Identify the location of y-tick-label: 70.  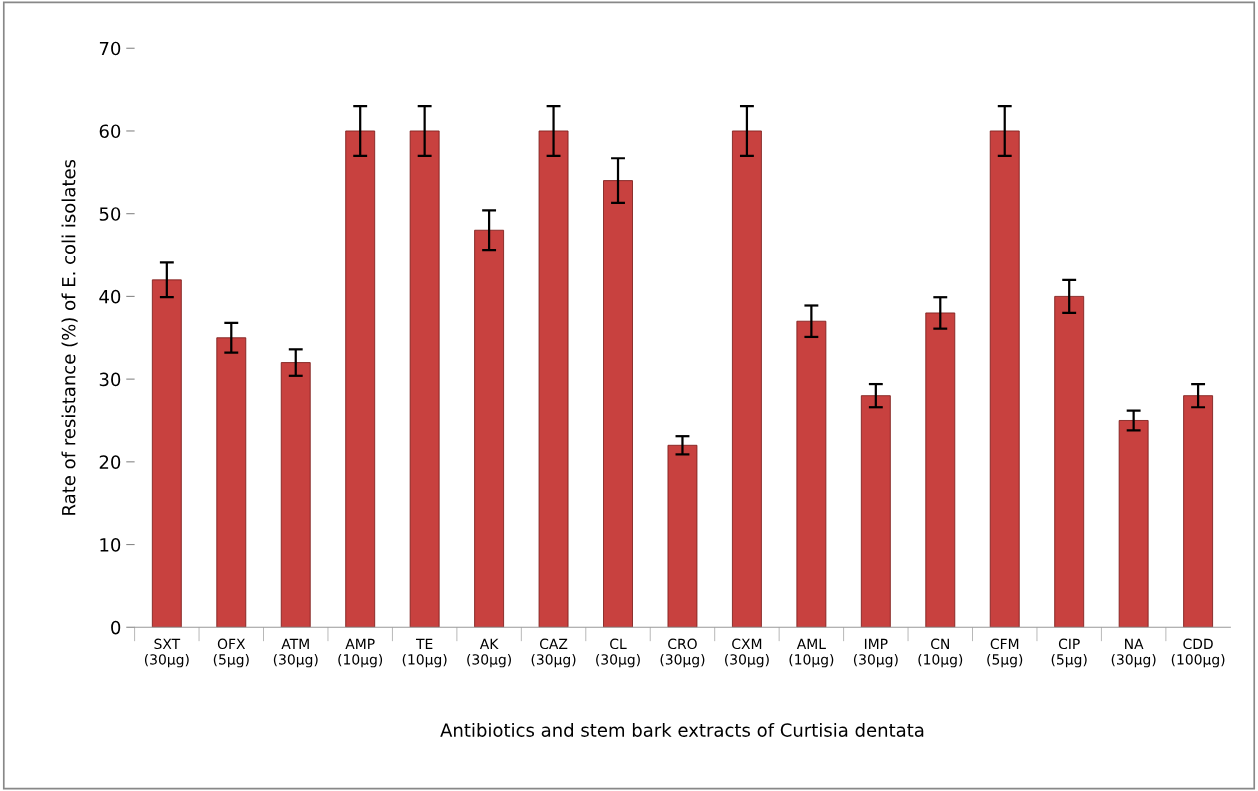
(110, 48).